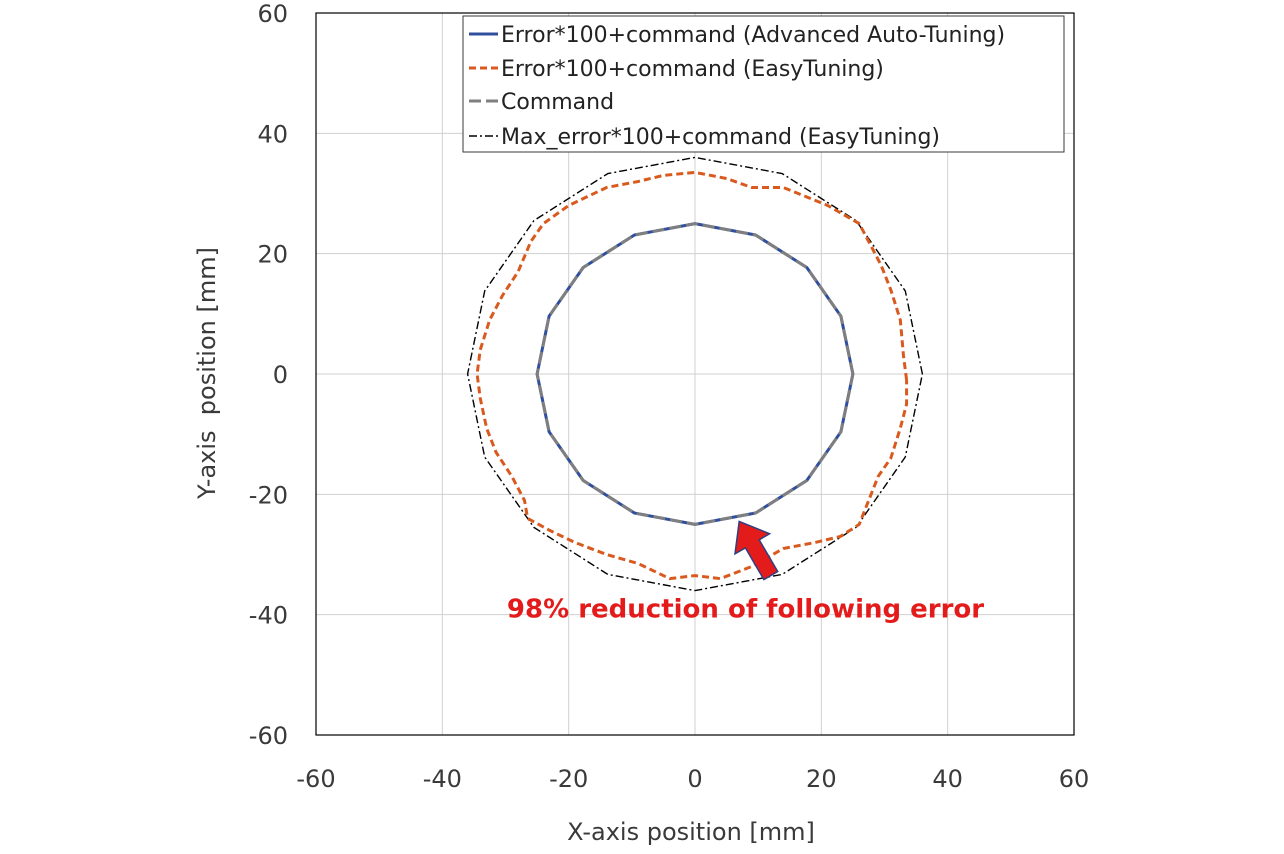 This screenshot has width=1284, height=854. What do you see at coordinates (268, 616) in the screenshot?
I see `y-tick-label: -40` at bounding box center [268, 616].